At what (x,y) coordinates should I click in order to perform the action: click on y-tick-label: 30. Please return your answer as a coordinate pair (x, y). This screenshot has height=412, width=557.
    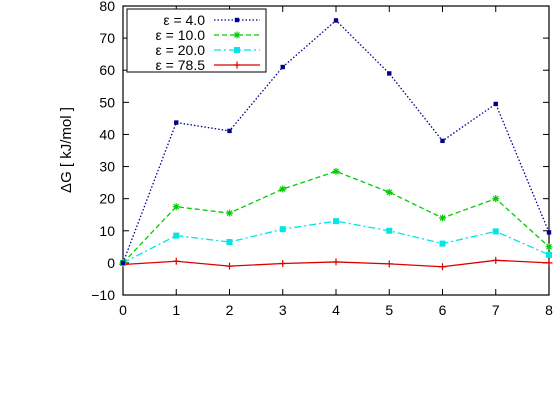
    Looking at the image, I should click on (107, 167).